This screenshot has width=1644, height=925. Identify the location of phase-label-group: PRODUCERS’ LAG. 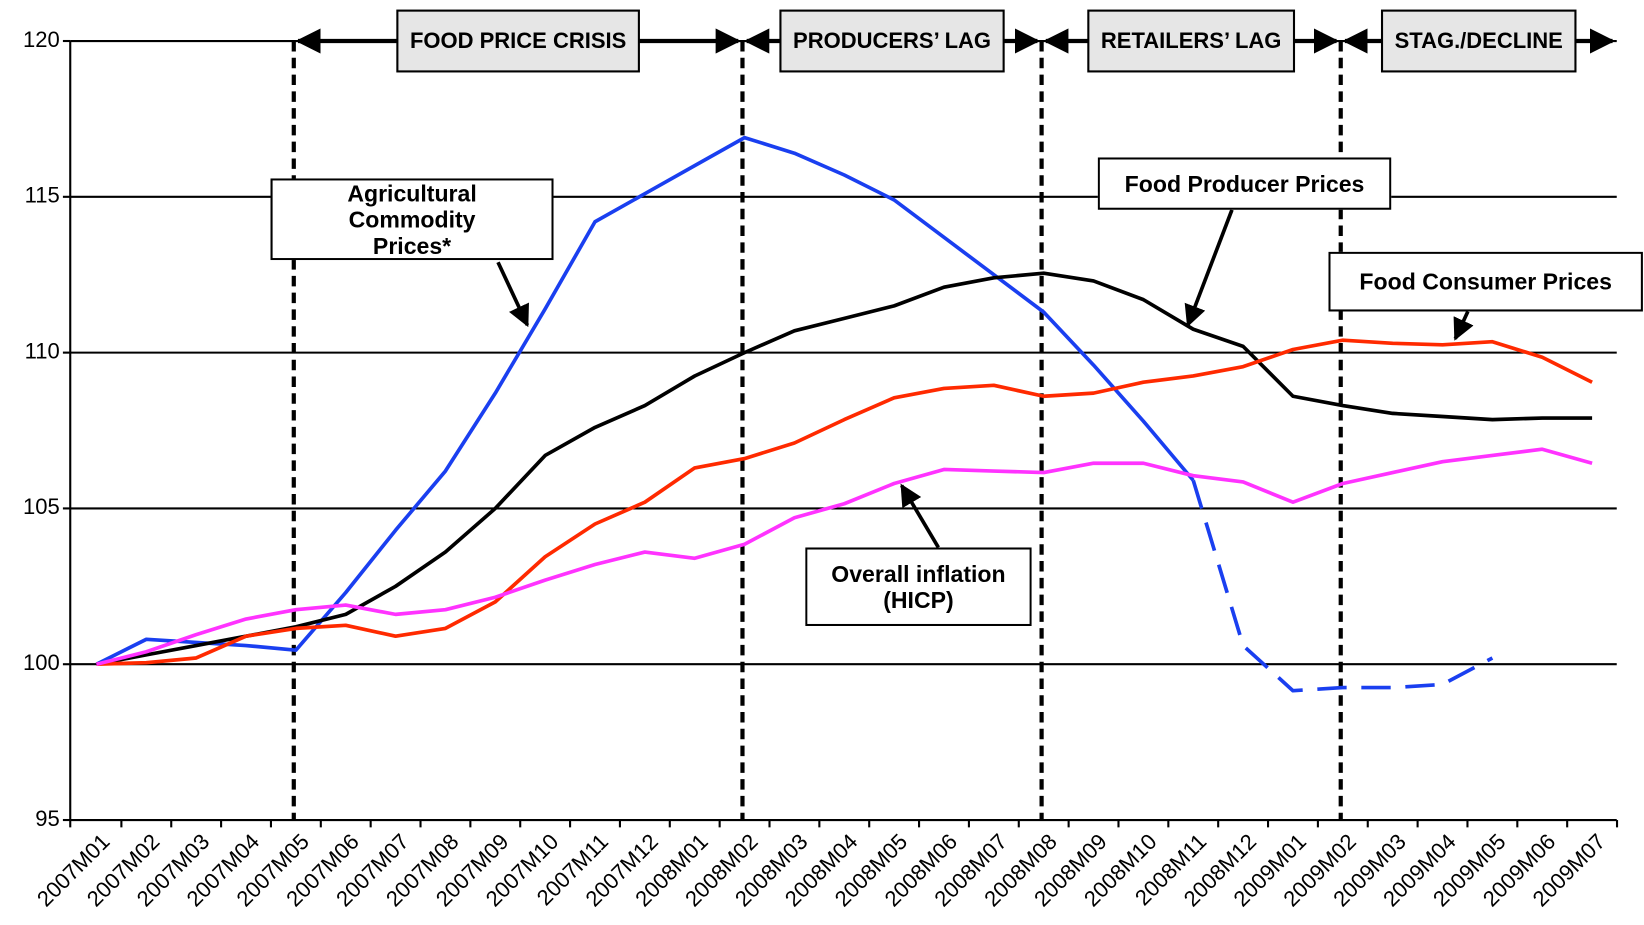
(892, 41).